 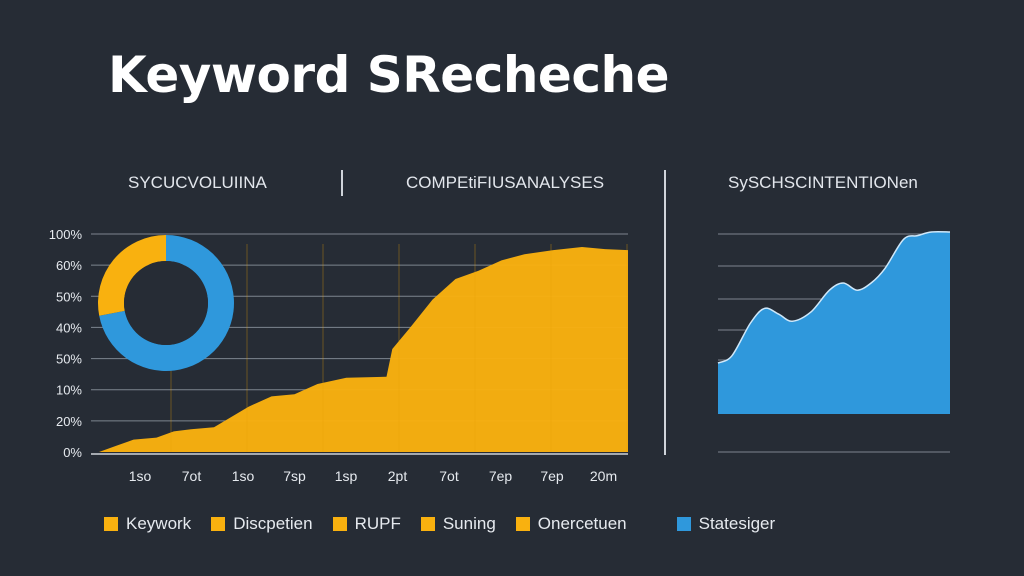 I want to click on legend-item: Keywork, so click(x=147, y=524).